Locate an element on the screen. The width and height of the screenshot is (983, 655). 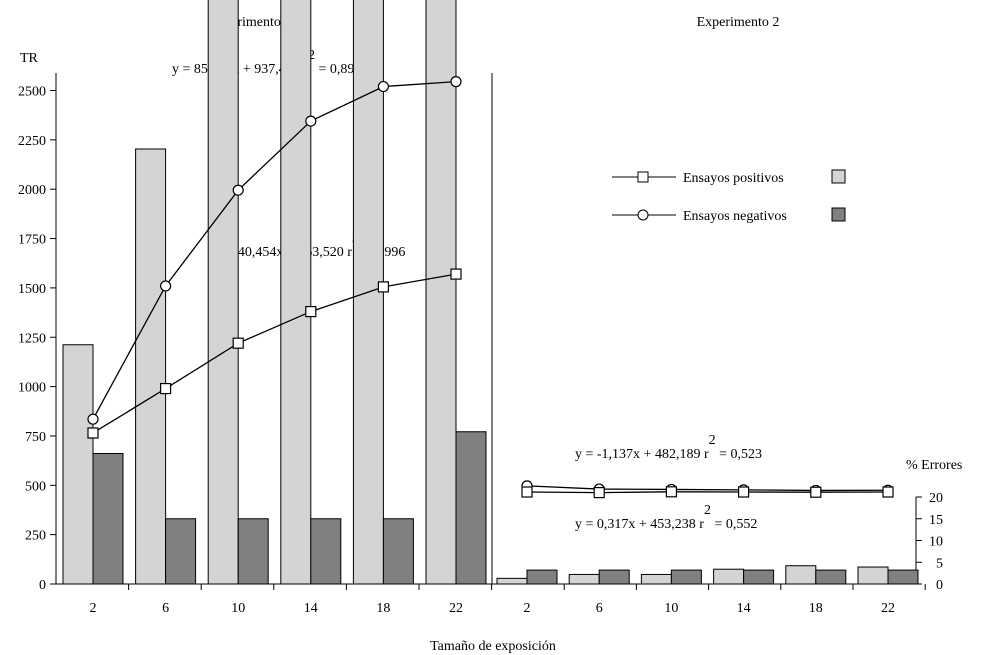
legend-square-marker-icon is located at coordinates (643, 177).